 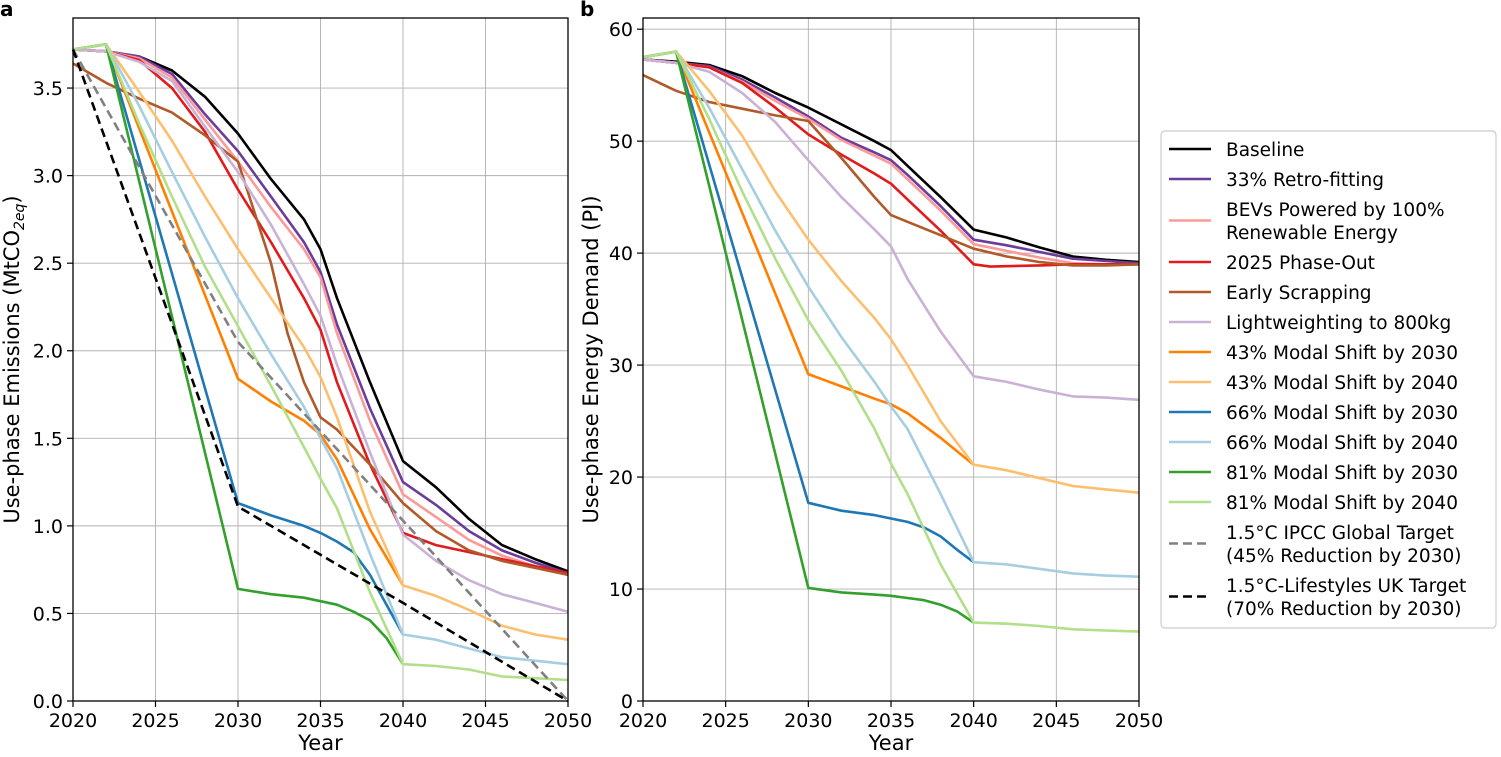 I want to click on legend-label: 33% Retro-fitting, so click(x=1305, y=180).